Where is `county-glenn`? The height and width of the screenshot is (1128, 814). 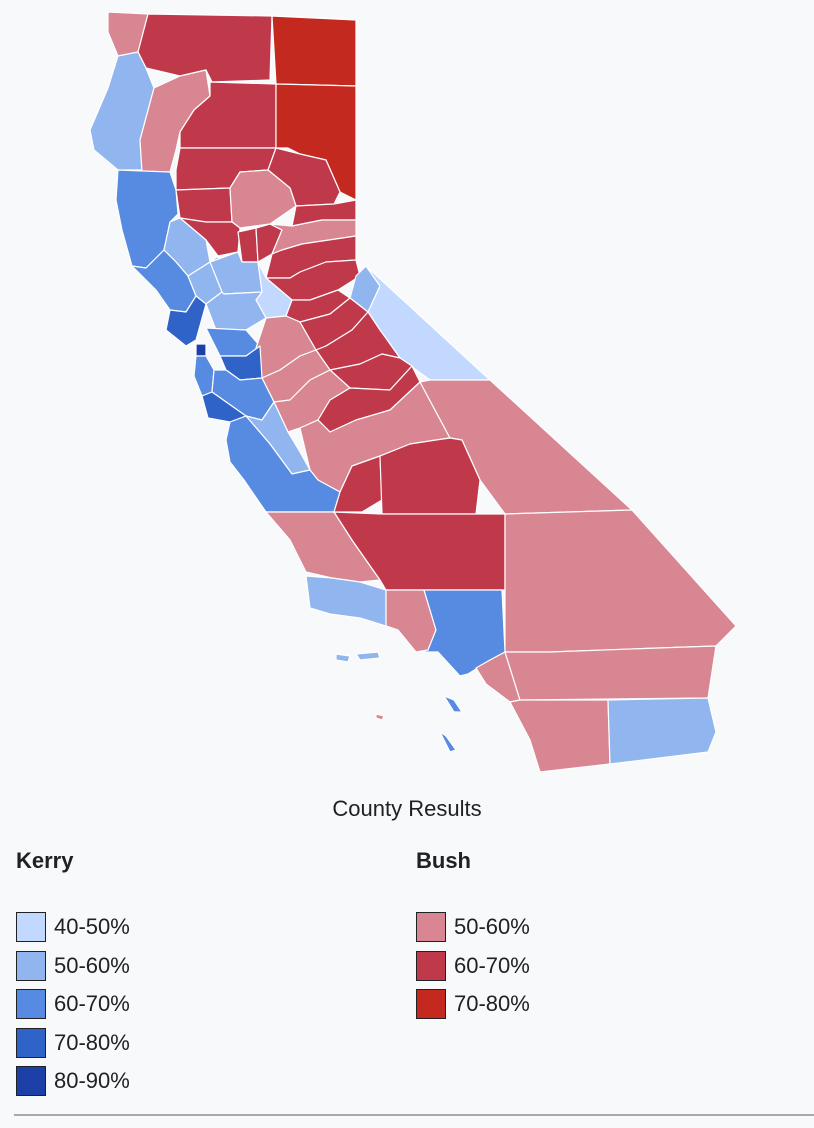 county-glenn is located at coordinates (204, 205).